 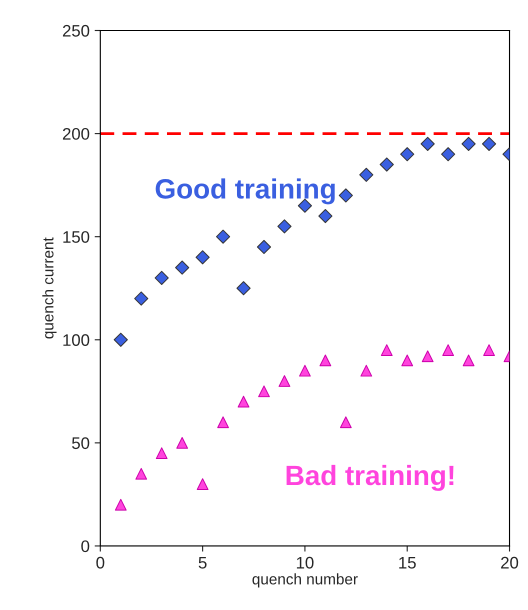 I want to click on y-tick-label: 50, so click(x=81, y=443).